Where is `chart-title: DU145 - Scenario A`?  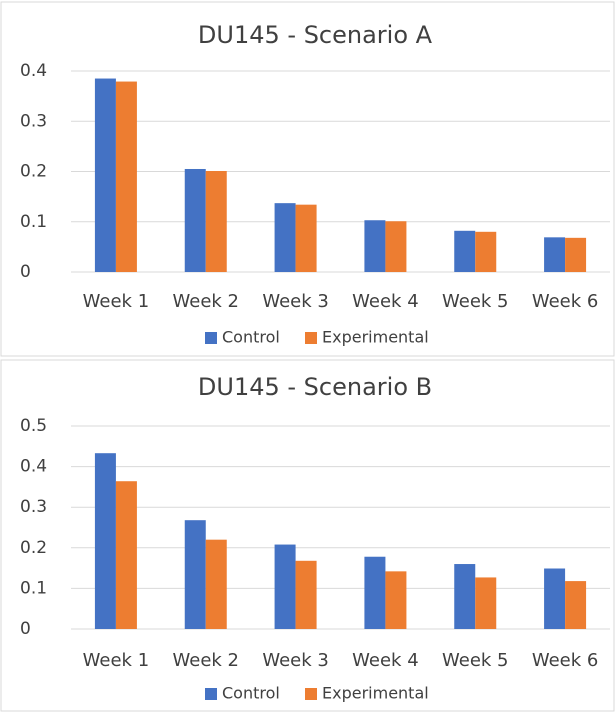 chart-title: DU145 - Scenario A is located at coordinates (315, 35).